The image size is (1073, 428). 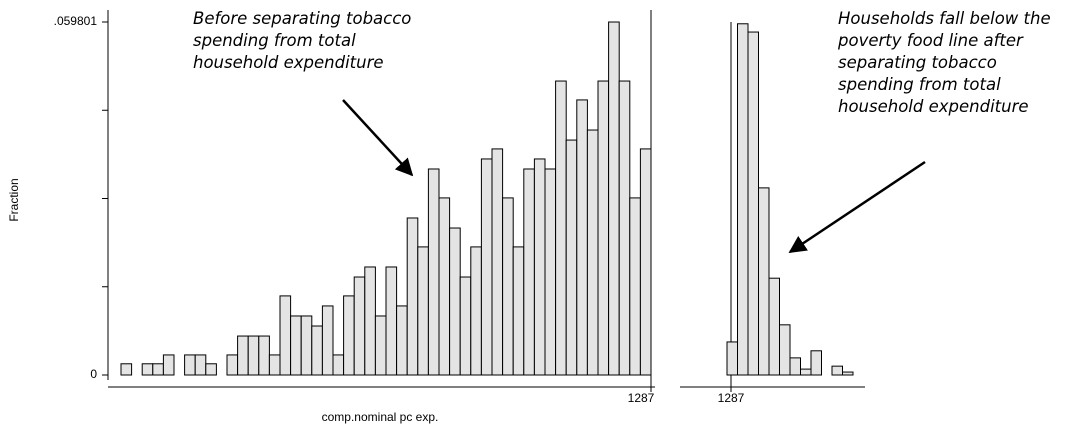 What do you see at coordinates (93, 374) in the screenshot?
I see `y-tick-label: 0` at bounding box center [93, 374].